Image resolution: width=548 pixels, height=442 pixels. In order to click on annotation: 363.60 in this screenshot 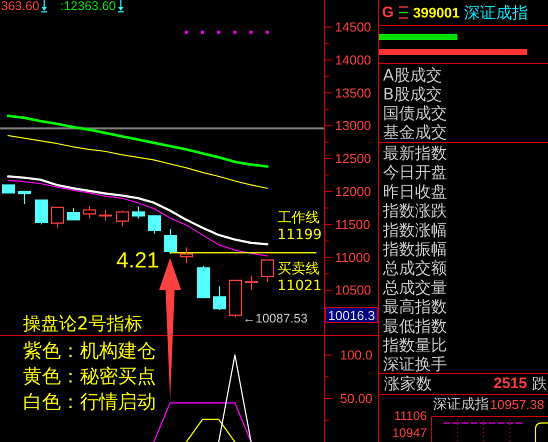, I will do `click(20, 6)`.